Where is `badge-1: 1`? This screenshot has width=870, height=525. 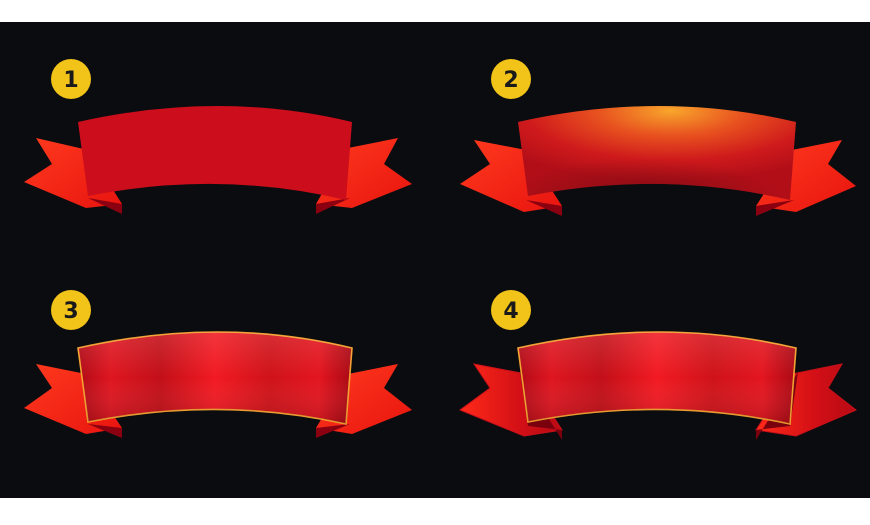
badge-1: 1 is located at coordinates (71, 79).